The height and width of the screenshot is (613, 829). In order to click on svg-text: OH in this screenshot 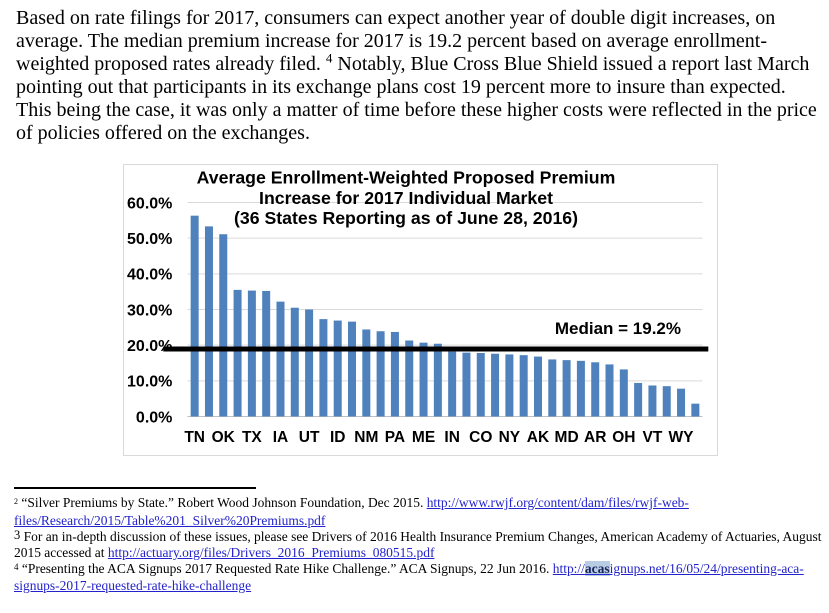, I will do `click(623, 437)`.